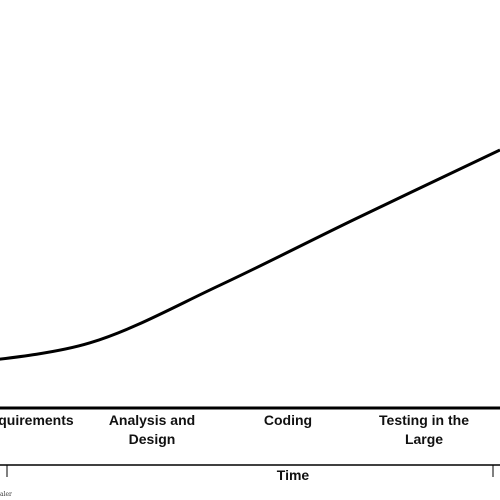 The image size is (500, 500). I want to click on source-note: aler, so click(6, 494).